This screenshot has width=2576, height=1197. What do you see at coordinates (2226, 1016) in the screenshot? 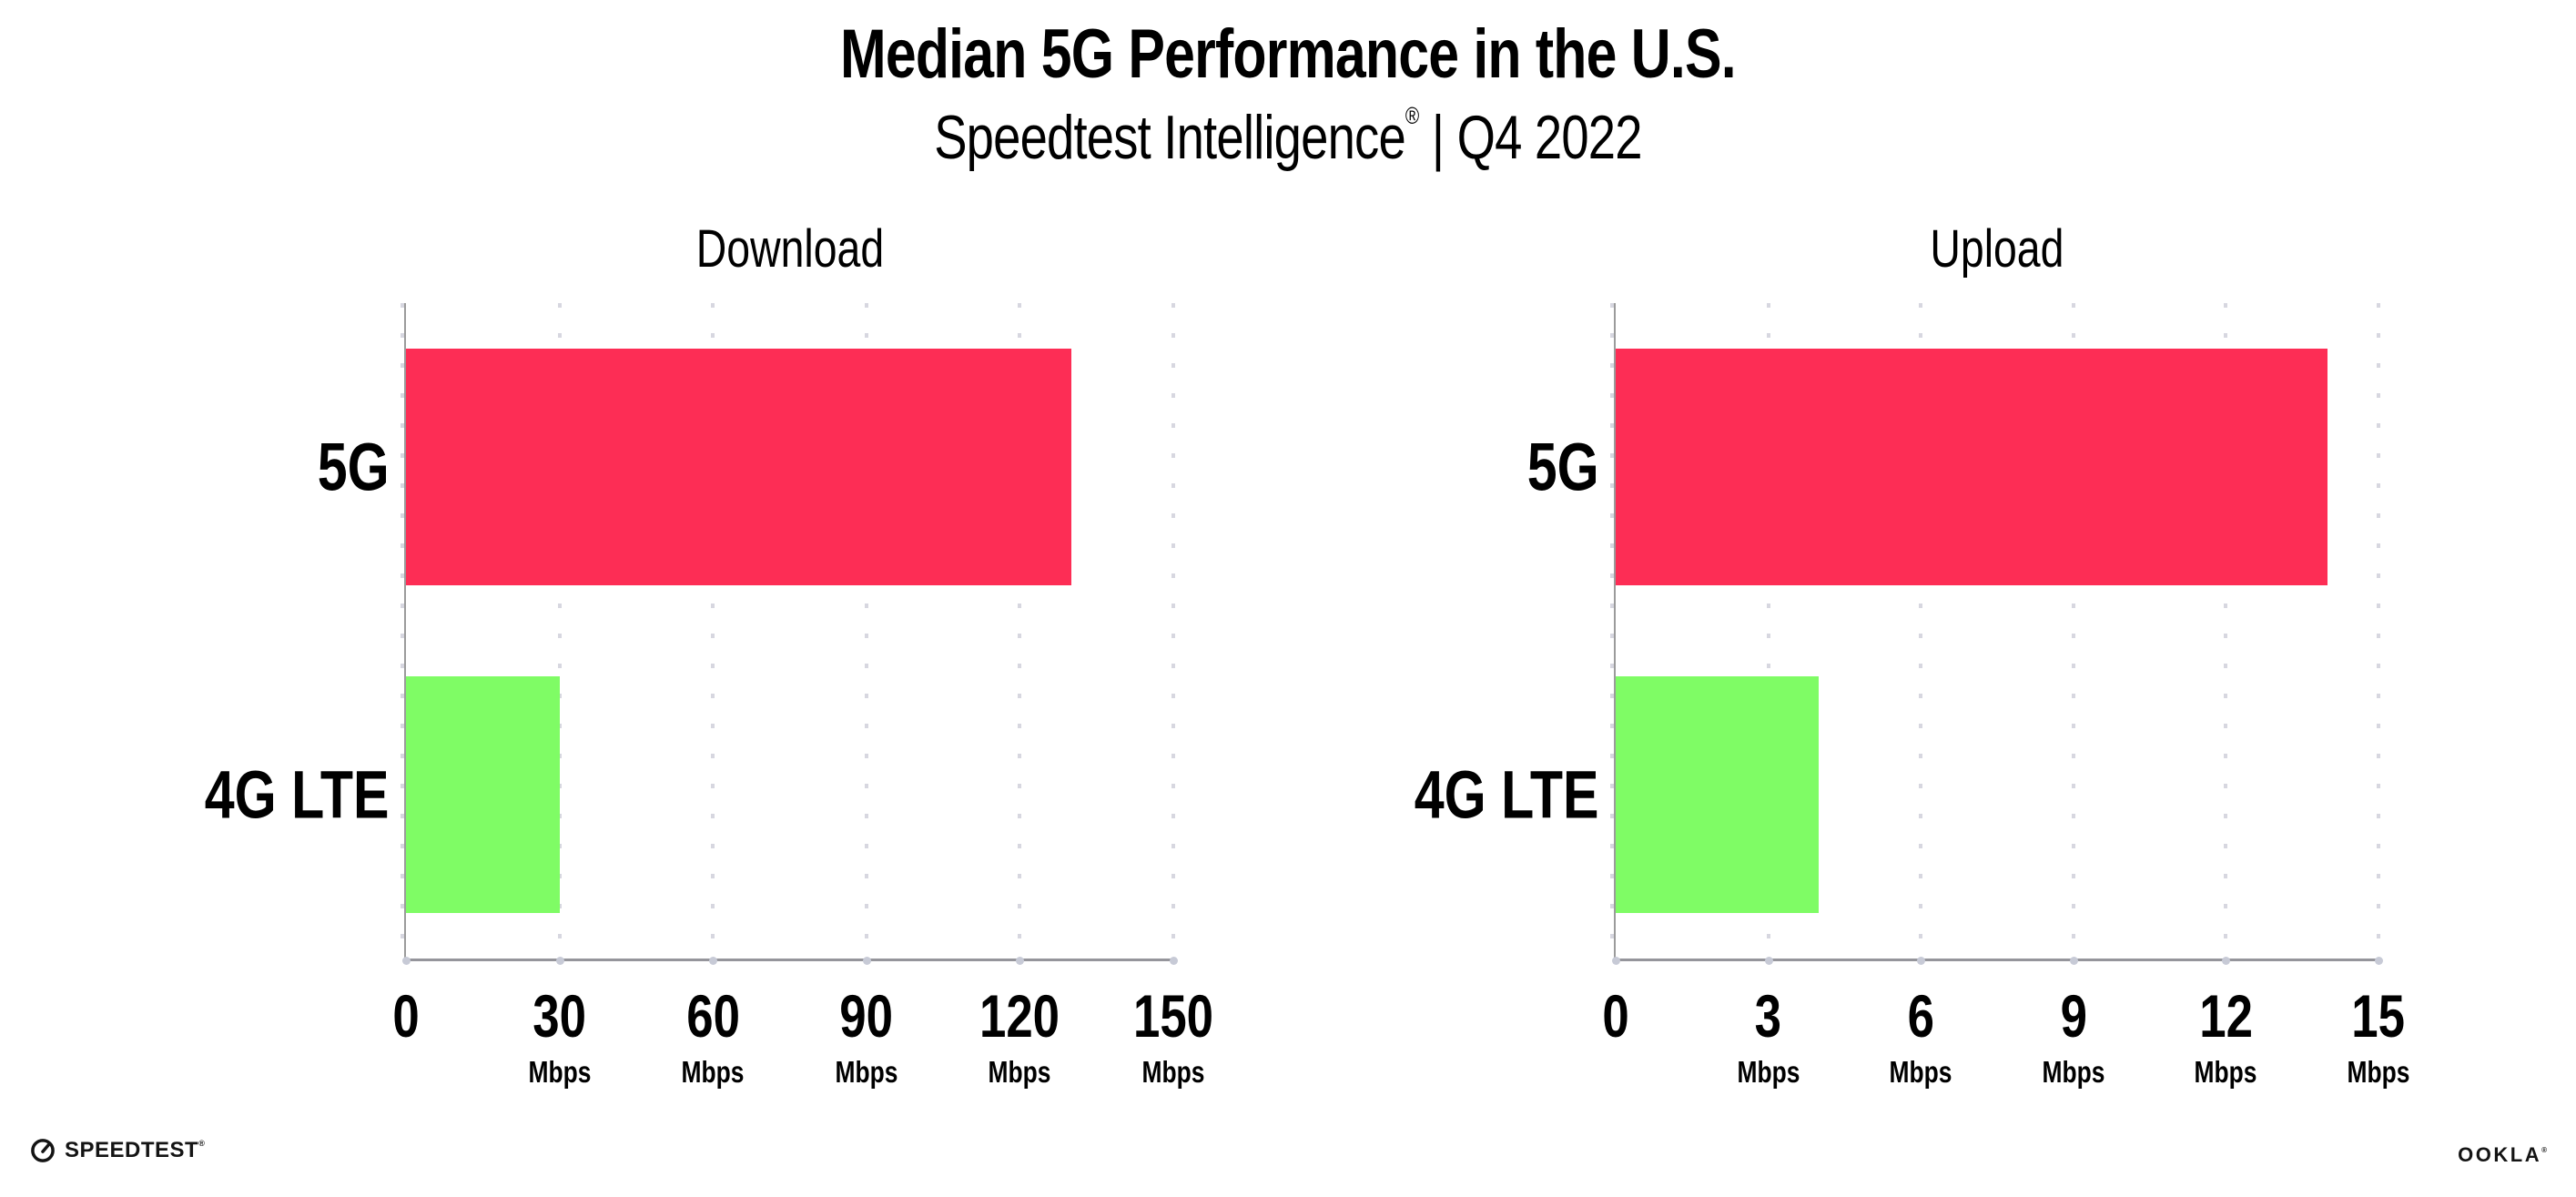
I see `x-tick-number: 12` at bounding box center [2226, 1016].